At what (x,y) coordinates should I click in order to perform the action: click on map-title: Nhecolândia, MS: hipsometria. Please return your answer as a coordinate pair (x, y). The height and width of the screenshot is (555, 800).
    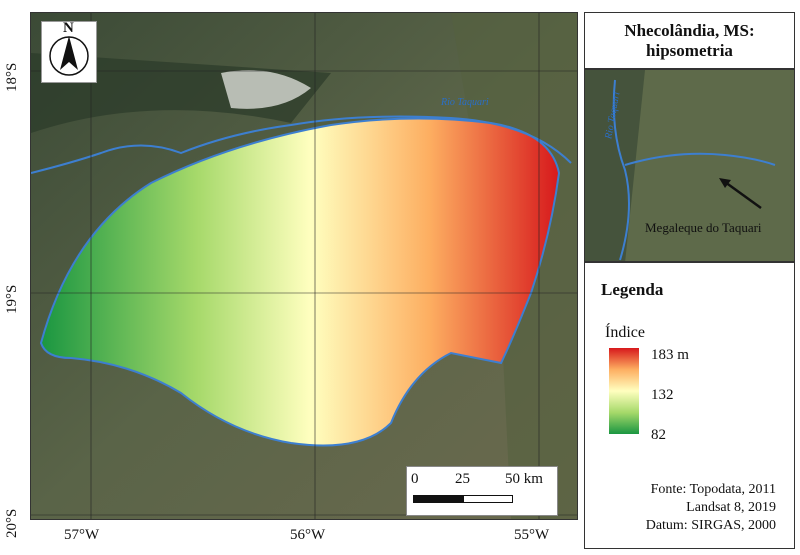
    Looking at the image, I should click on (689, 40).